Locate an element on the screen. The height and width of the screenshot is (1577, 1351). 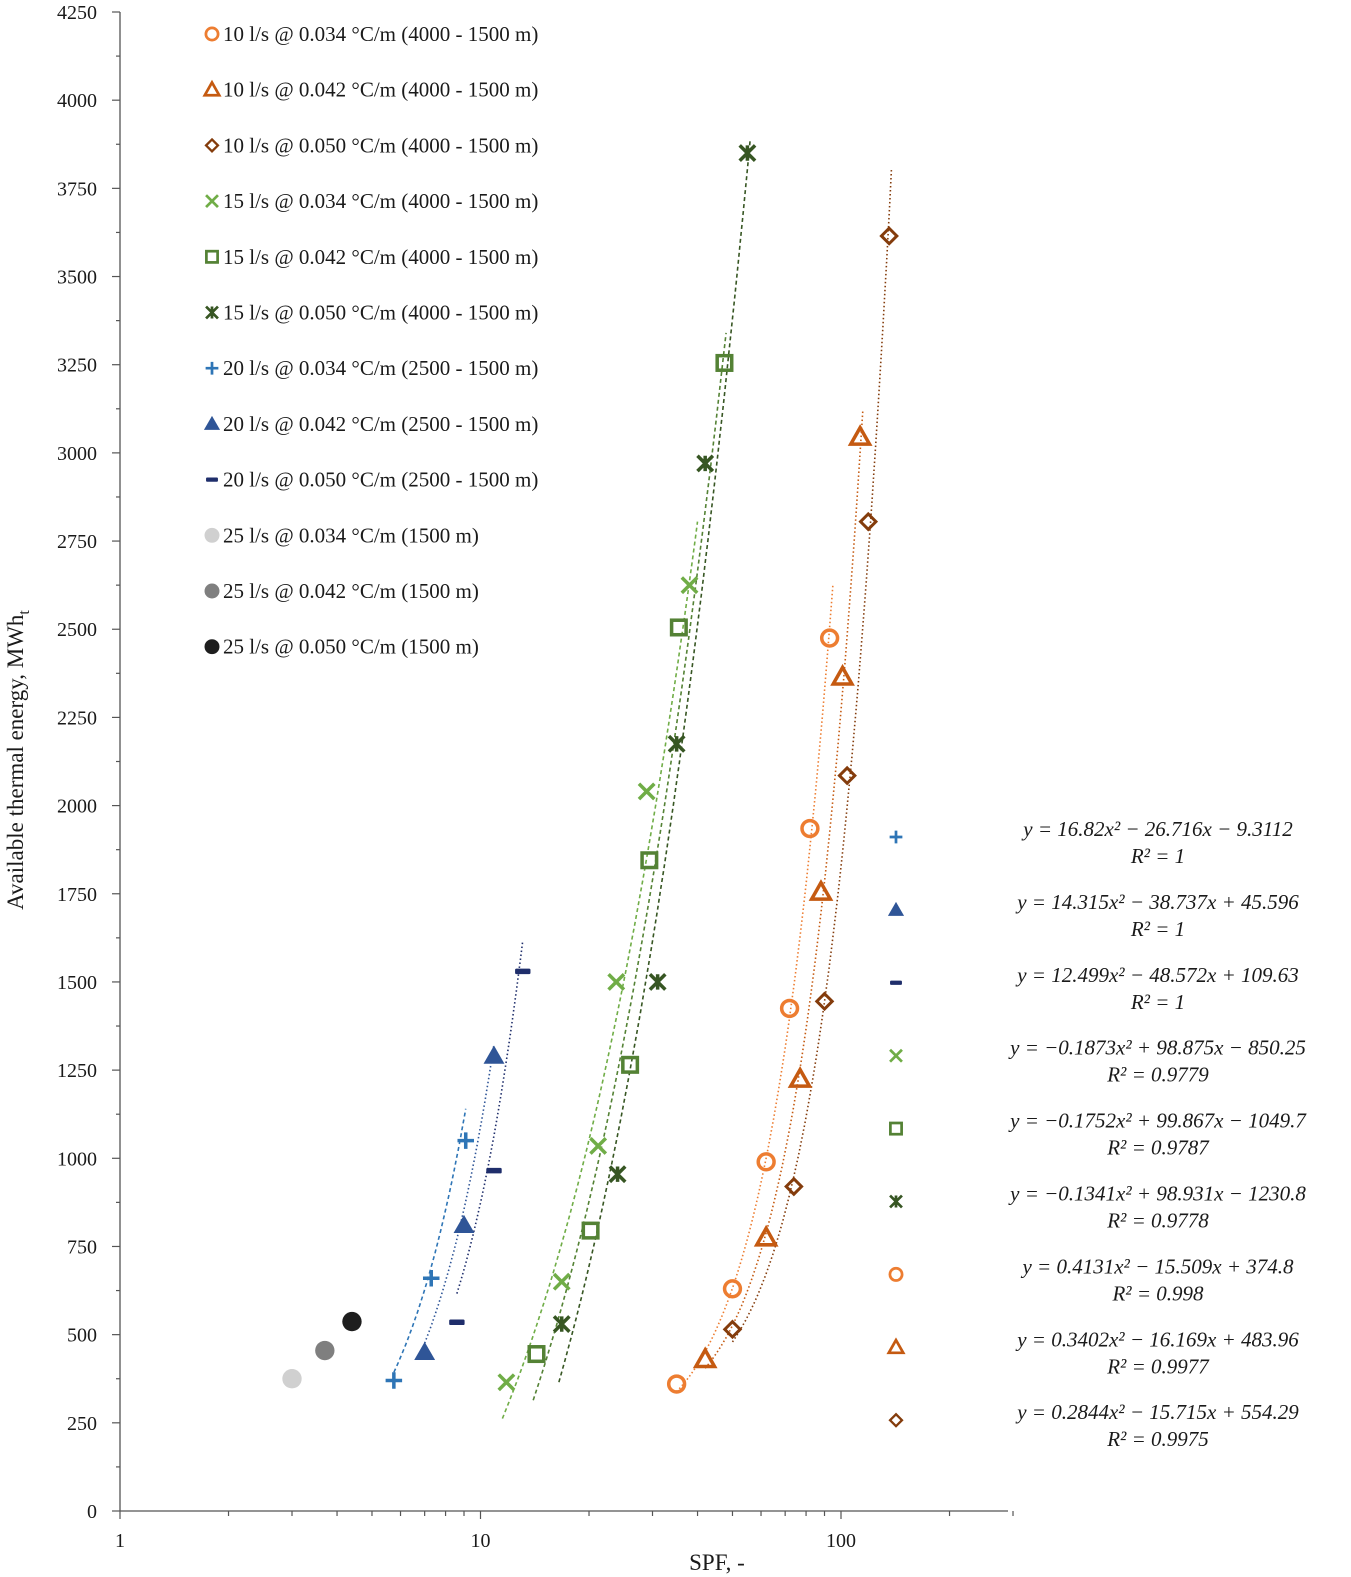
legend-item: 20 l/s @ 0.034 °C/m (2500 - 1500 m) is located at coordinates (371, 368).